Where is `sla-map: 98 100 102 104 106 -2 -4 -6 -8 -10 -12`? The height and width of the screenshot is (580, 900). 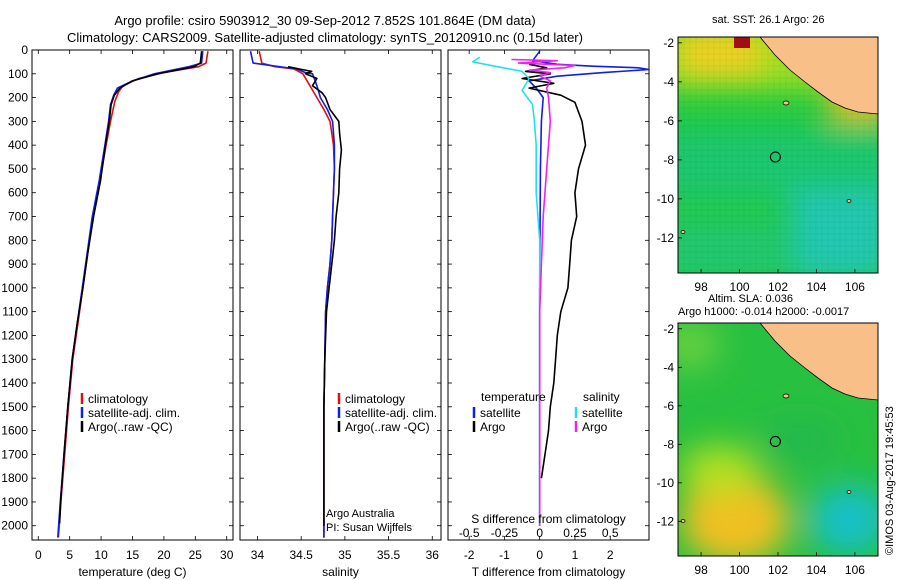
sla-map: 98 100 102 104 106 -2 -4 -6 -8 -10 -12 is located at coordinates (768, 449).